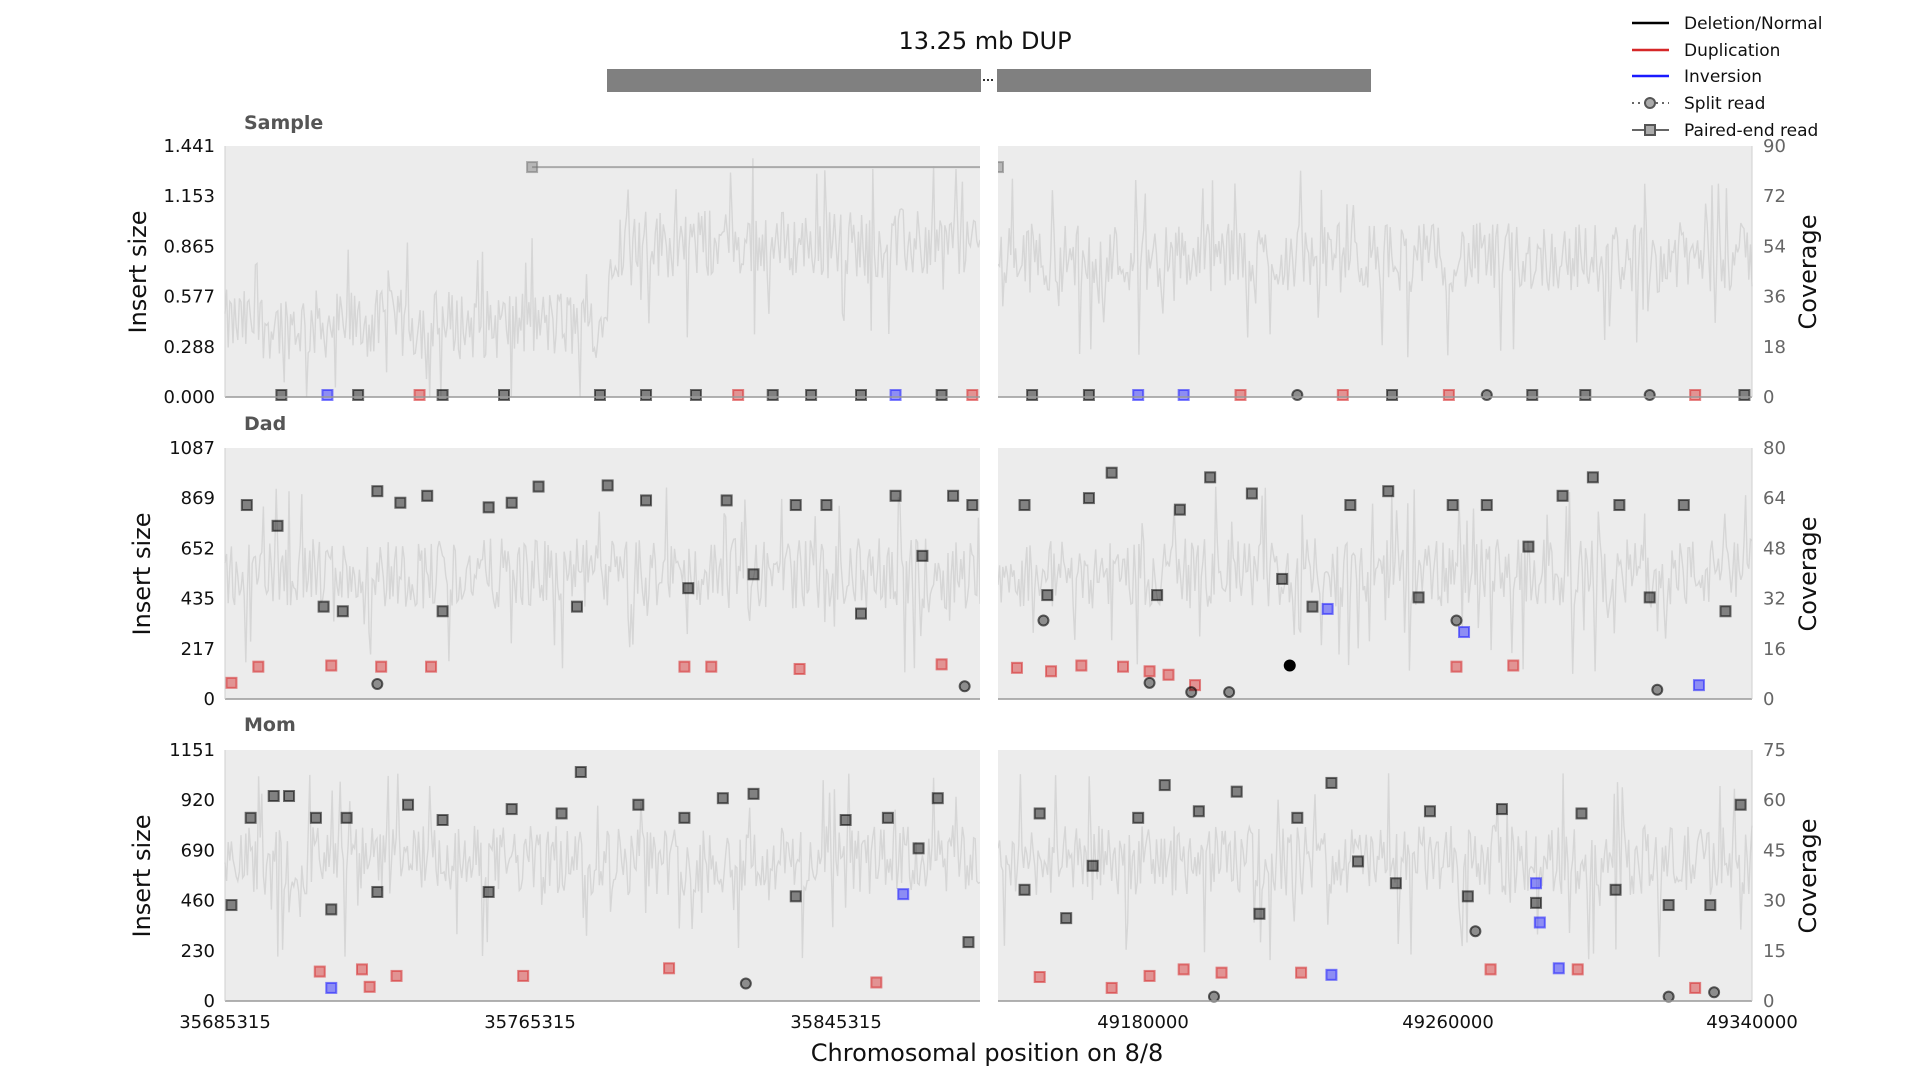 This screenshot has width=1920, height=1080. Describe the element at coordinates (794, 80) in the screenshot. I see `variant-bar-left` at that location.